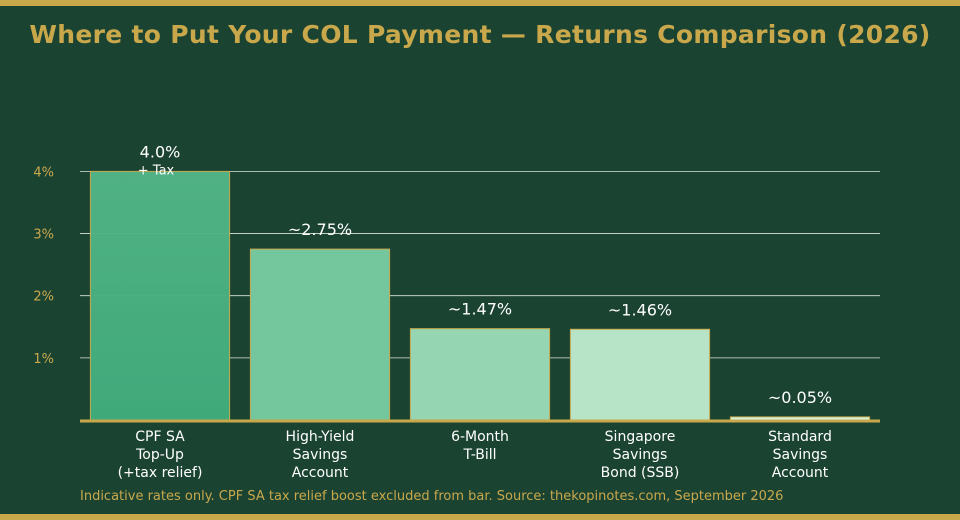 The width and height of the screenshot is (960, 520). I want to click on top-accent-bar, so click(480, 3).